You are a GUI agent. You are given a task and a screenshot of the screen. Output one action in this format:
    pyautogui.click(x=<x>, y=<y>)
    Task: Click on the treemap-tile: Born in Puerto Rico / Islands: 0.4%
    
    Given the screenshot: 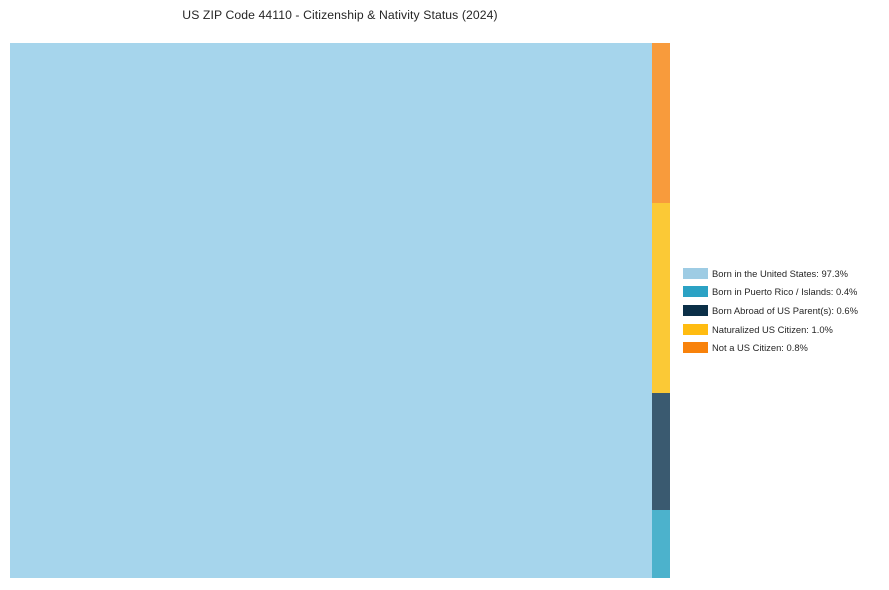 What is the action you would take?
    pyautogui.click(x=661, y=544)
    